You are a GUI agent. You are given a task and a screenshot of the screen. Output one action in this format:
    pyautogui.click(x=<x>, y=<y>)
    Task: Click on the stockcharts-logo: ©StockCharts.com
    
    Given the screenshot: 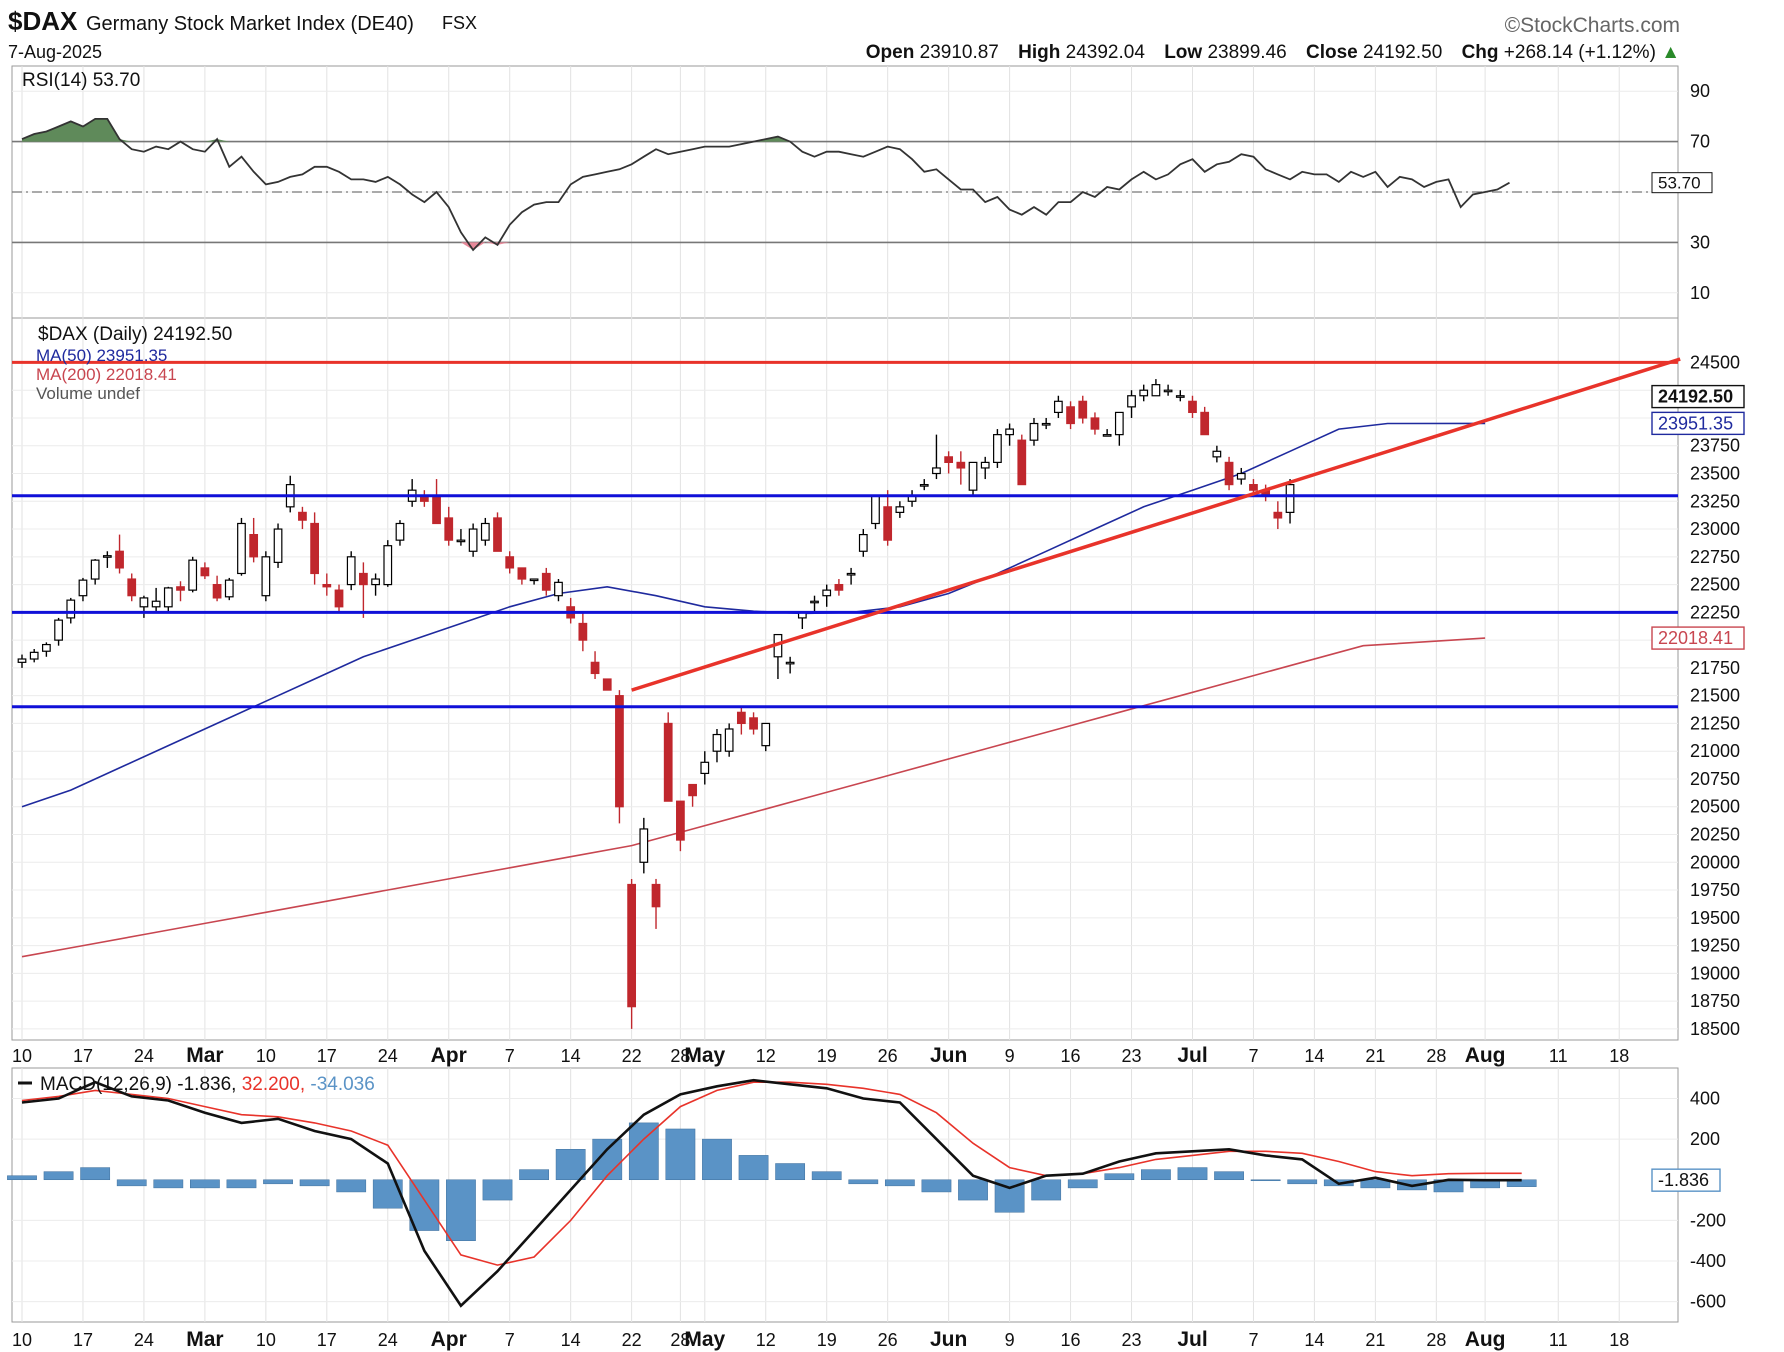 What is the action you would take?
    pyautogui.click(x=1592, y=25)
    